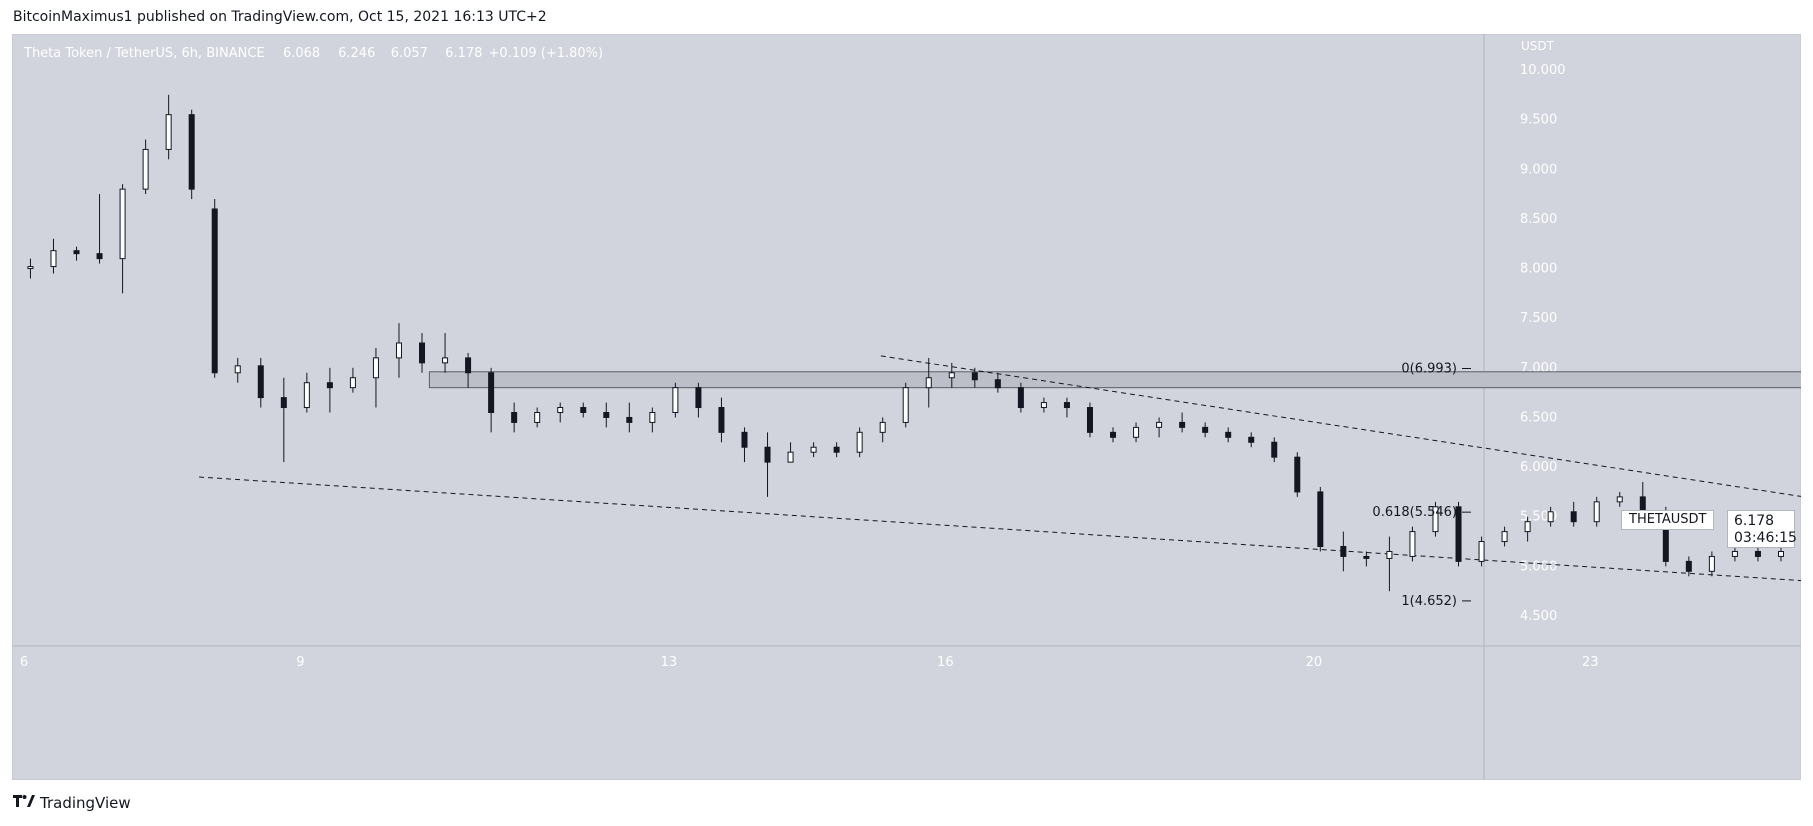 The height and width of the screenshot is (826, 1813). What do you see at coordinates (1340, 426) in the screenshot?
I see `wedge-upper-line` at bounding box center [1340, 426].